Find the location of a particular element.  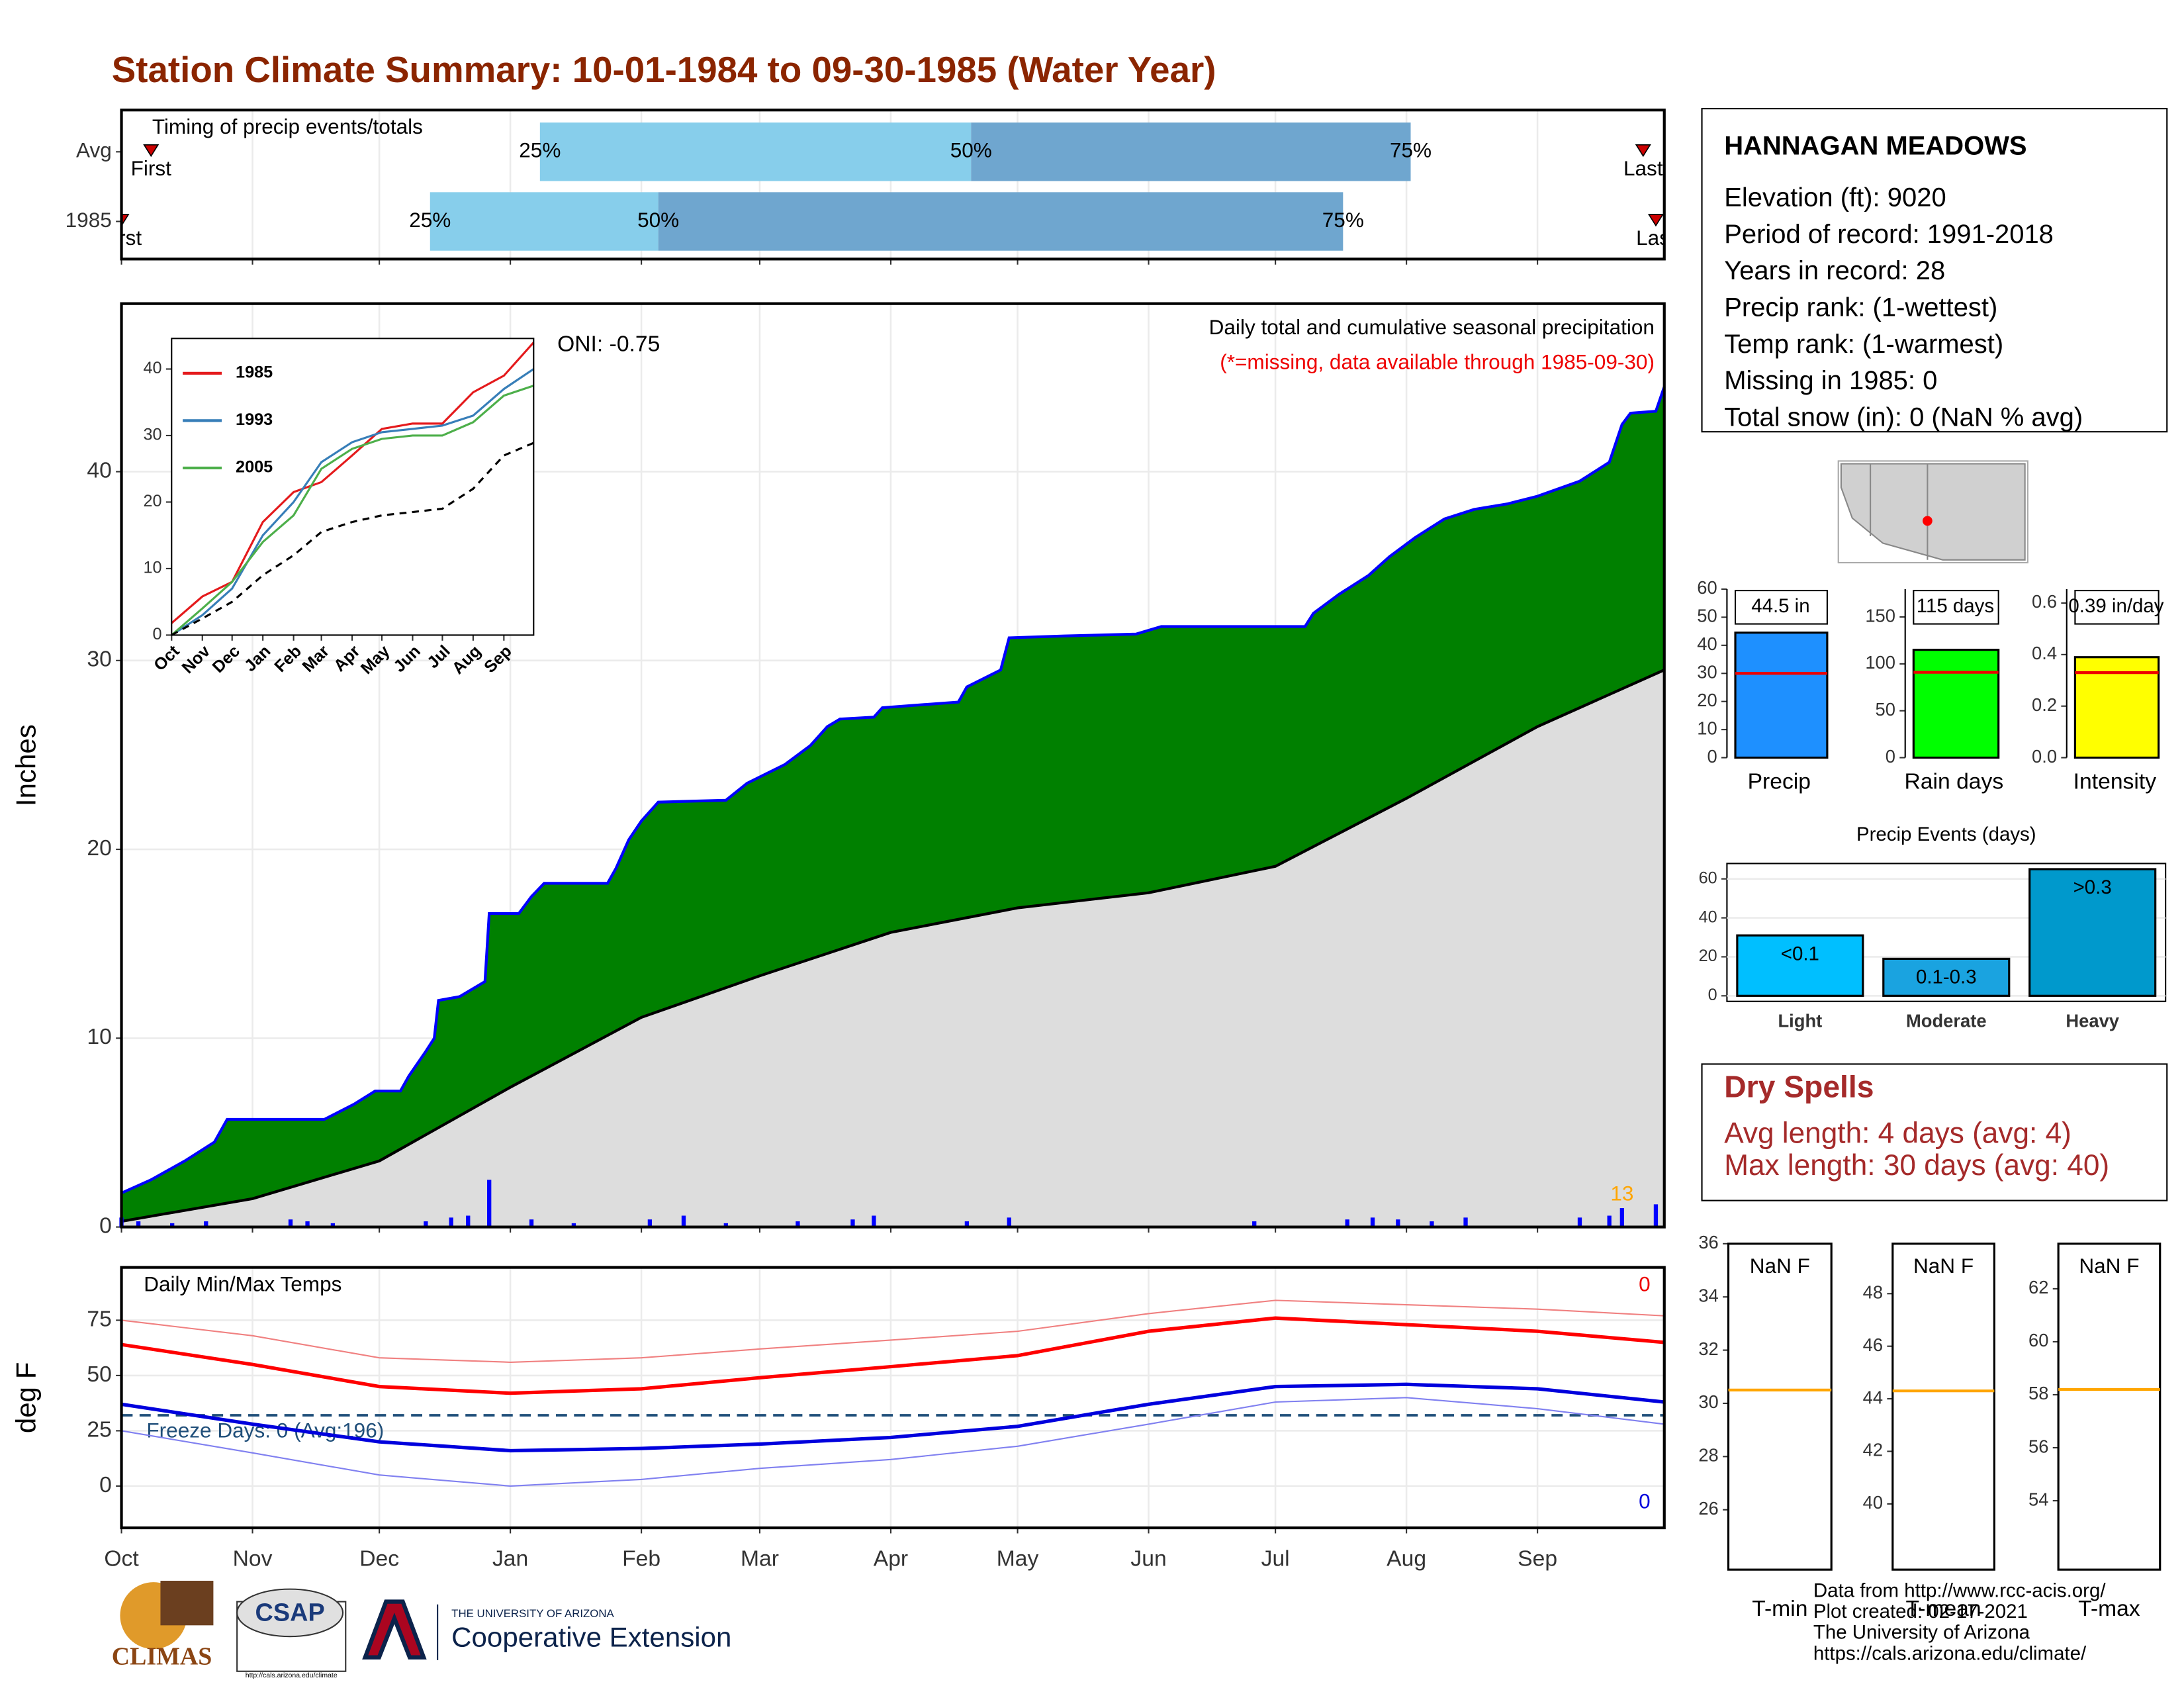

station-line: Period of record: 1991-2018 is located at coordinates (1889, 234).